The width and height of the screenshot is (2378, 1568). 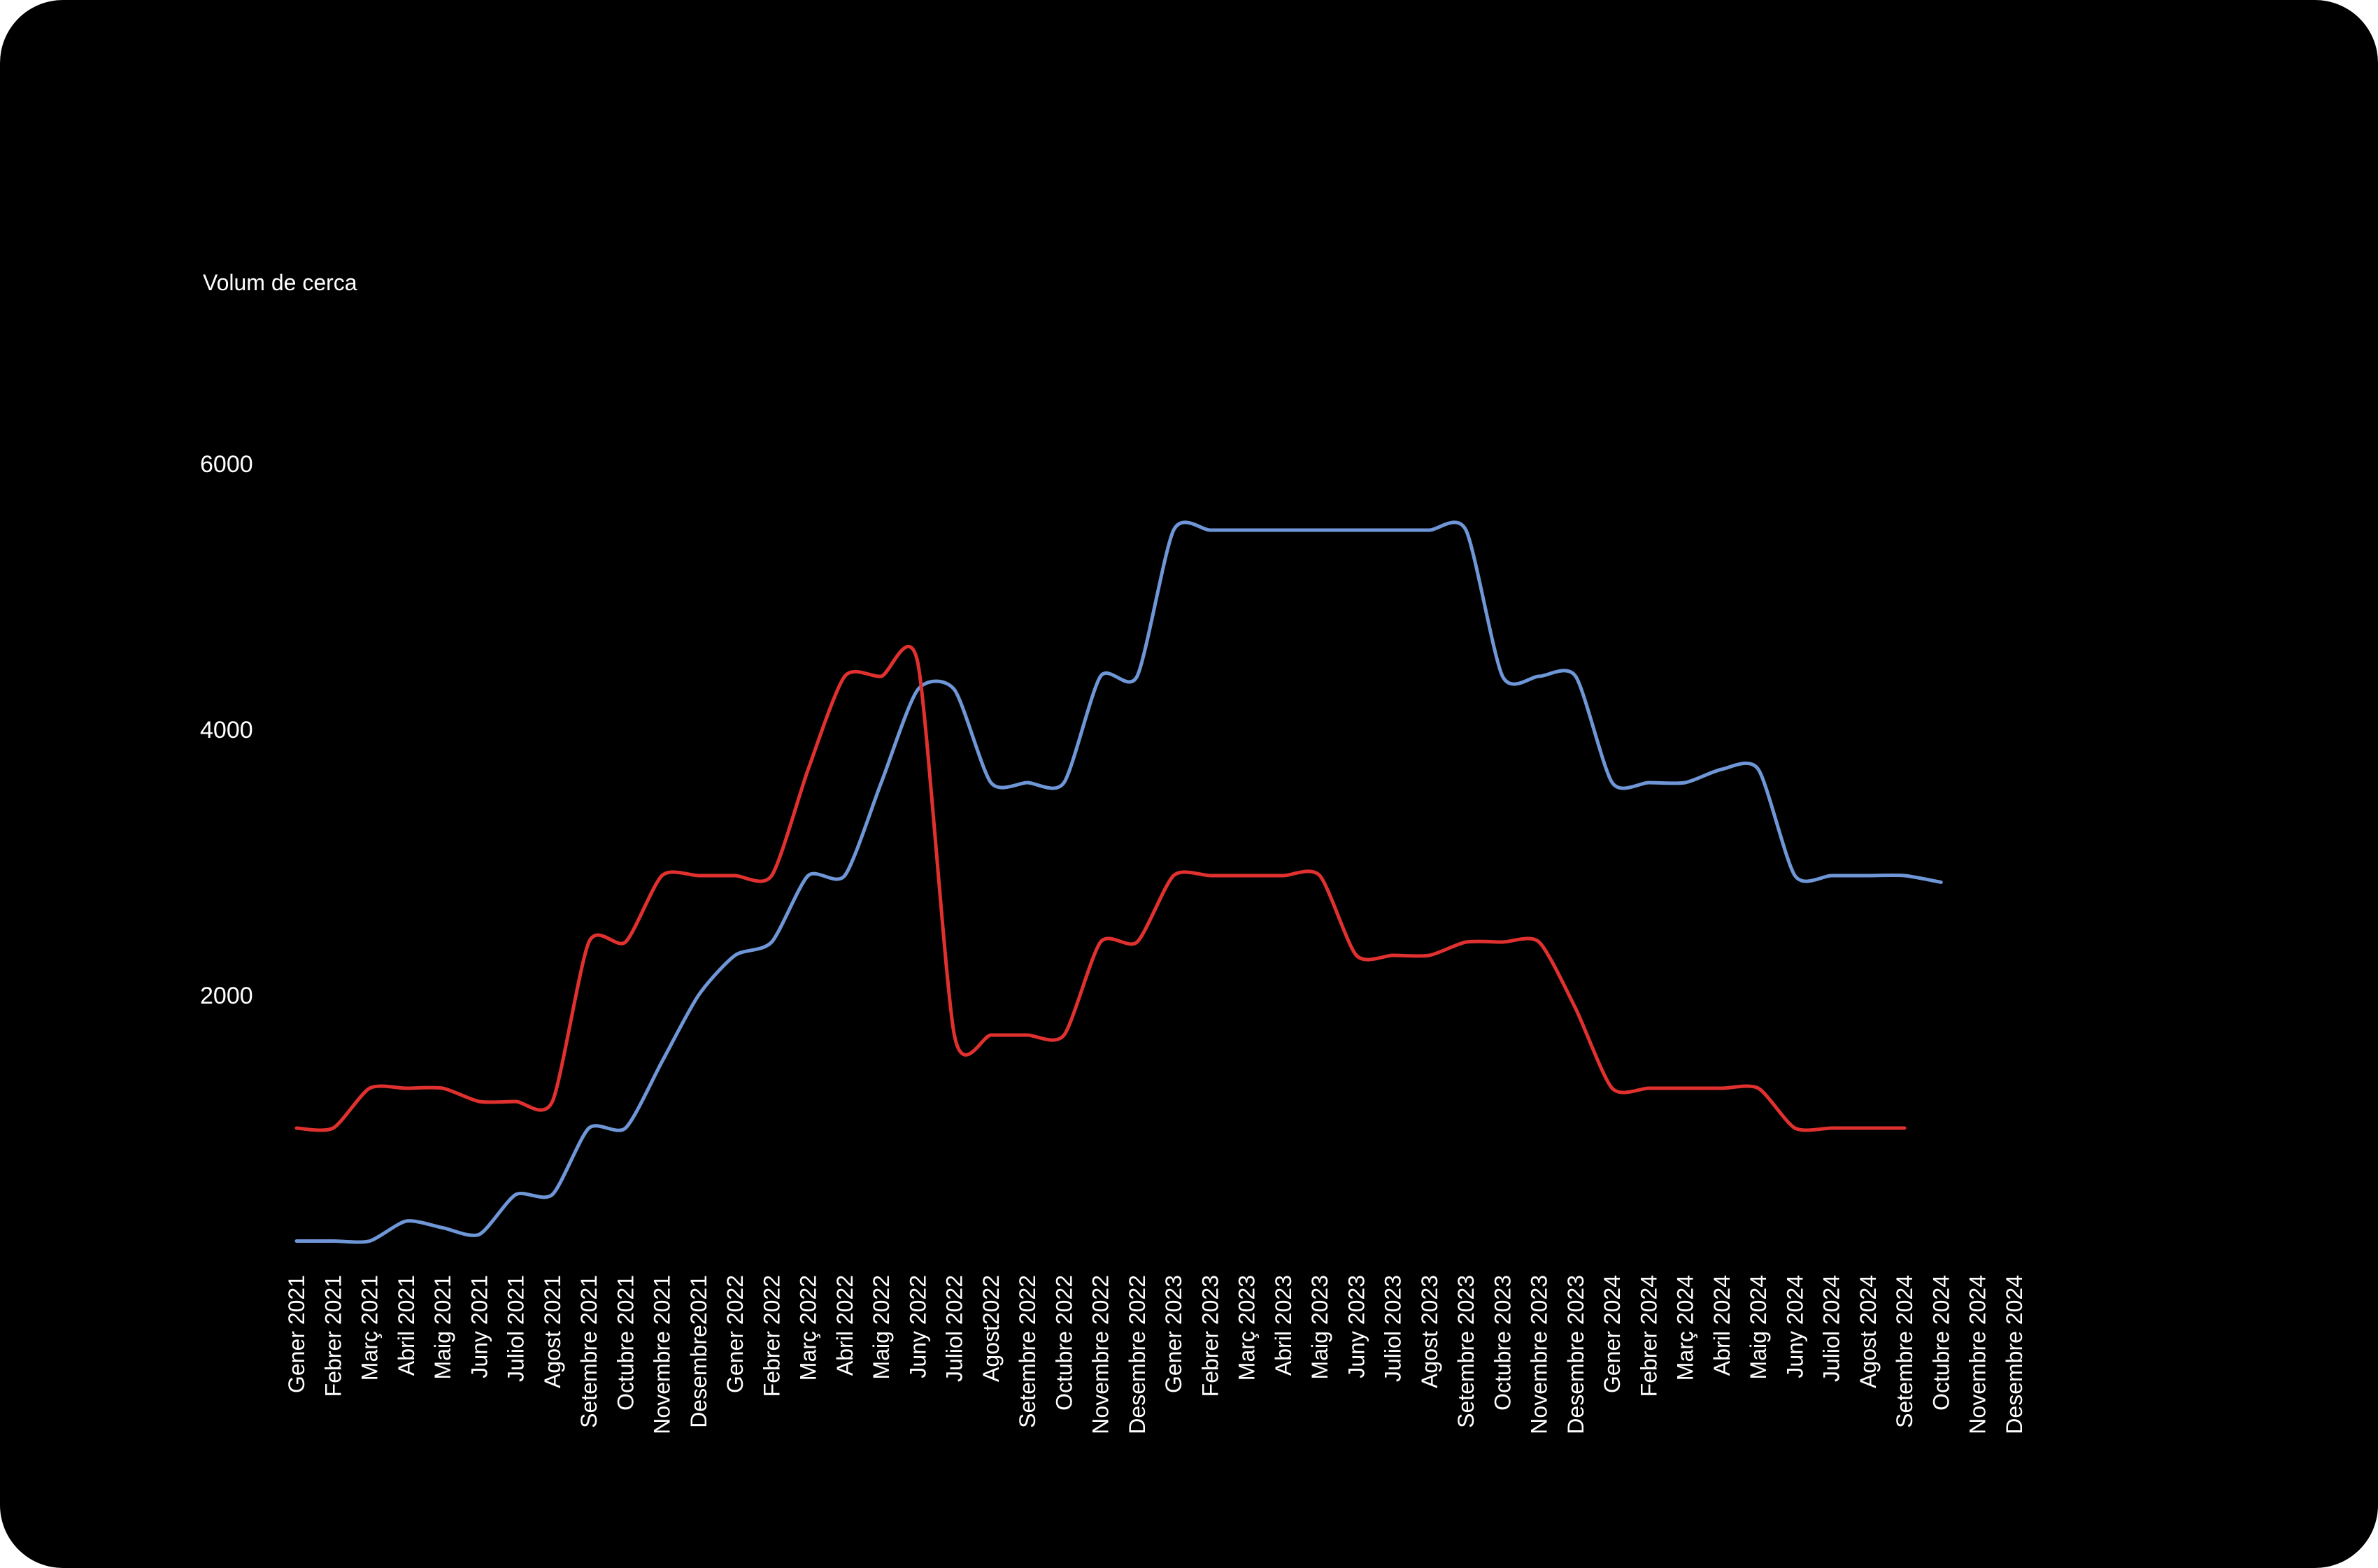 What do you see at coordinates (333, 1336) in the screenshot?
I see `x-tick-label: Febrer 2021` at bounding box center [333, 1336].